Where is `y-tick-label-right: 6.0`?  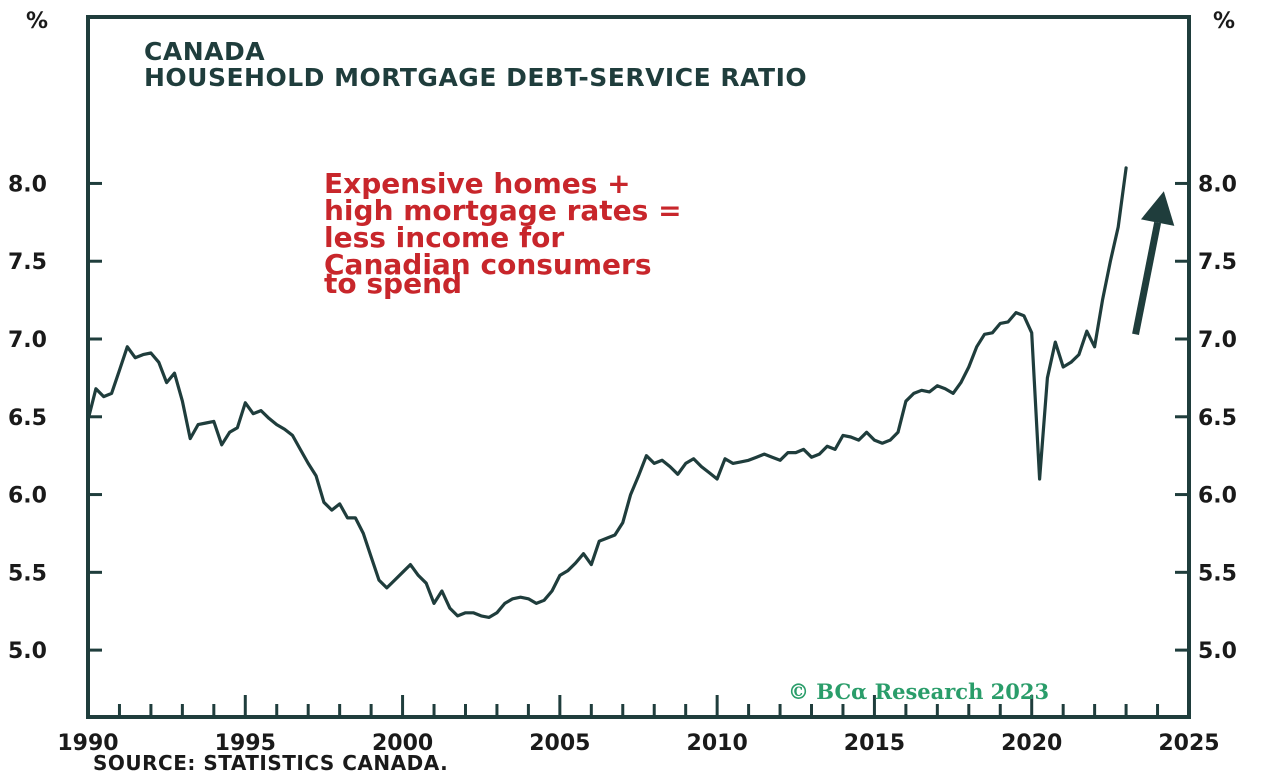
y-tick-label-right: 6.0 is located at coordinates (1217, 496).